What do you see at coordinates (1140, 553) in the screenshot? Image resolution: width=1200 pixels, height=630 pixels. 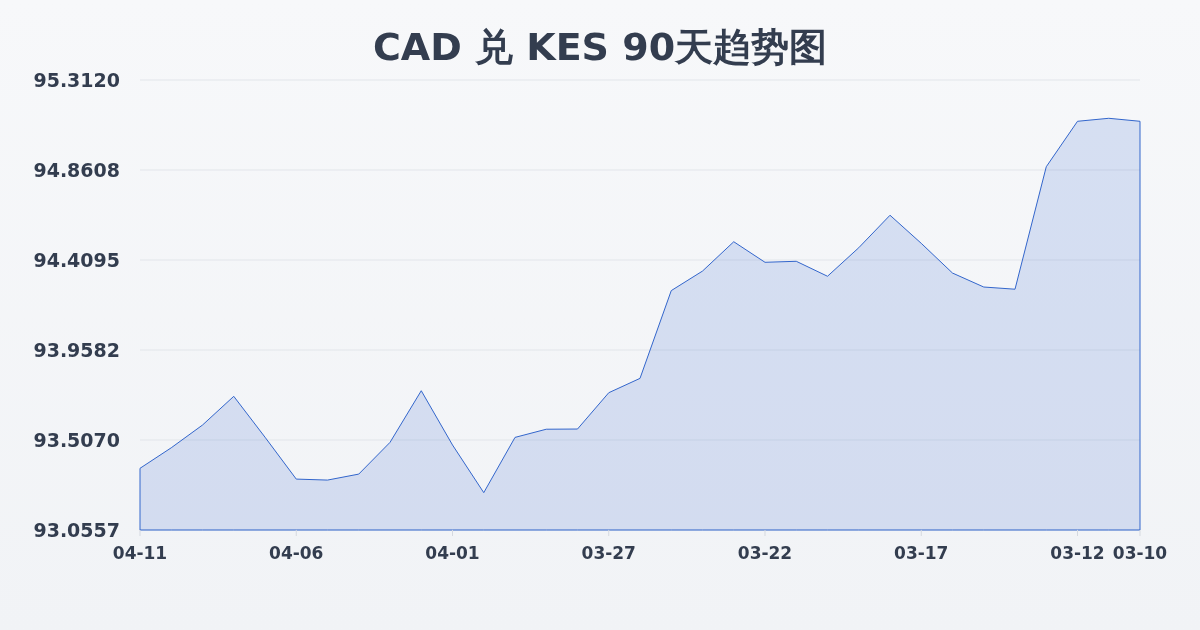 I see `x-tick-label: 03-10` at bounding box center [1140, 553].